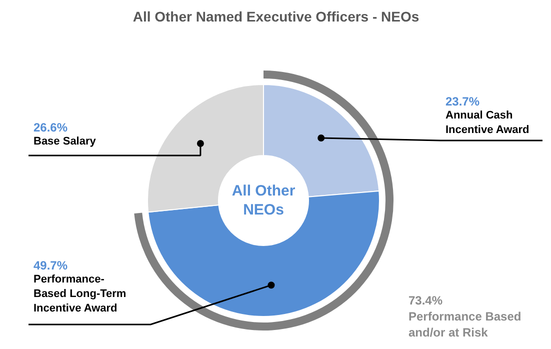  Describe the element at coordinates (264, 200) in the screenshot. I see `text: All Other NEOs` at that location.